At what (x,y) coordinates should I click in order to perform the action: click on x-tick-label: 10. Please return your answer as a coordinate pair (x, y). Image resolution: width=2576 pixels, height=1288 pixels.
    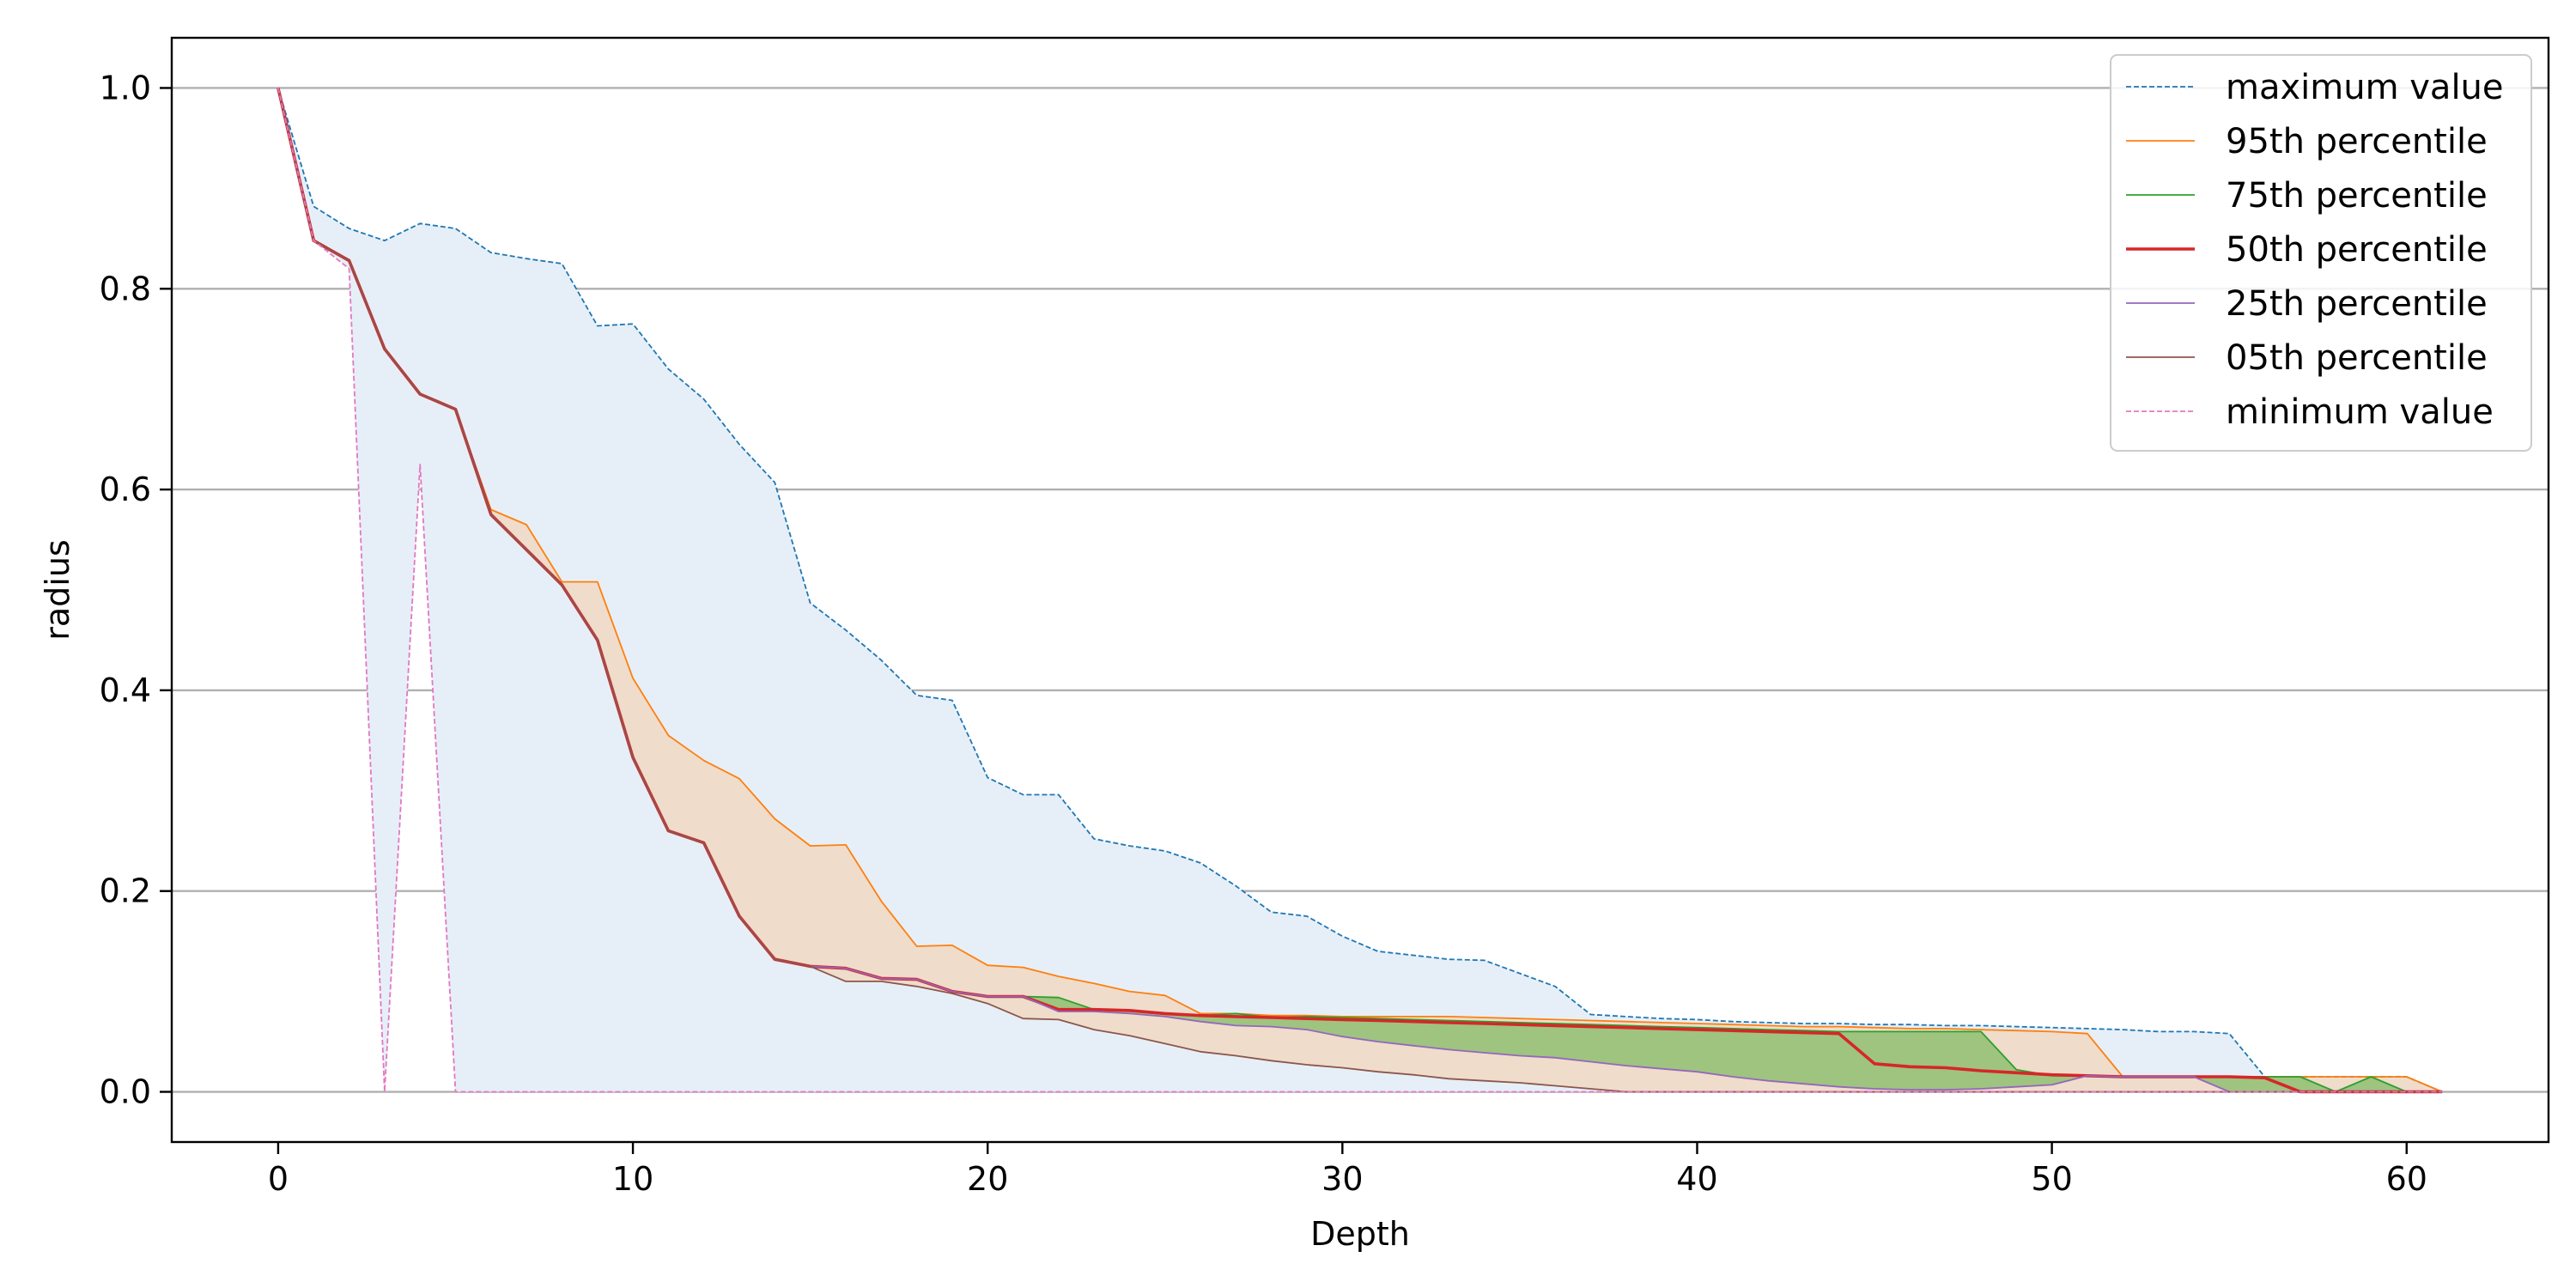
    Looking at the image, I should click on (632, 1179).